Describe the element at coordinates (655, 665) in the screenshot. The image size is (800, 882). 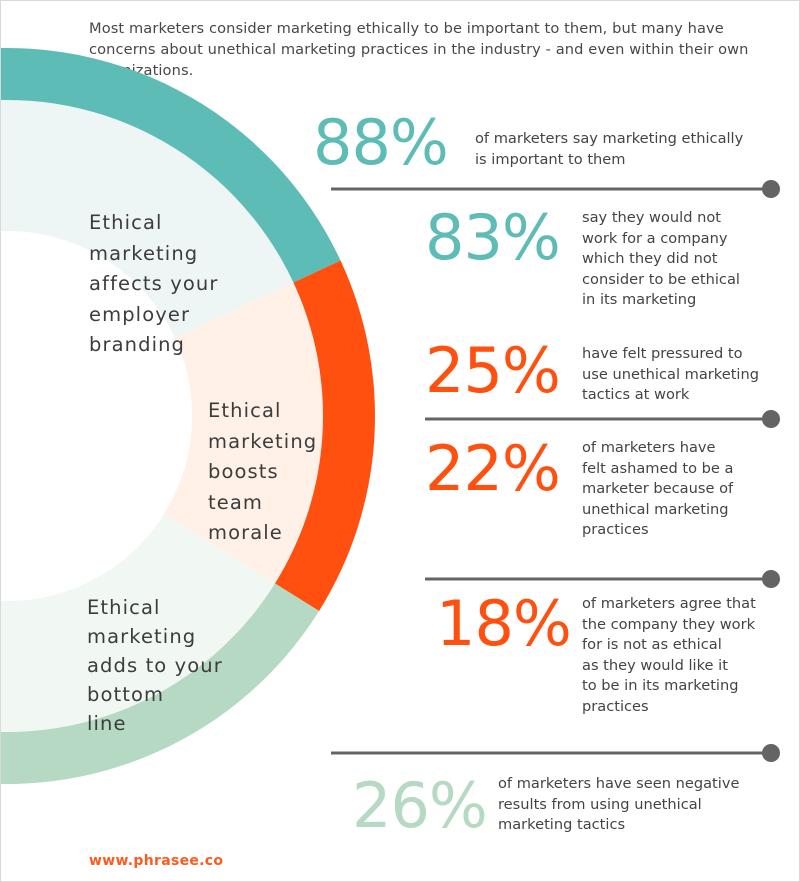
I see `stat-text-line: as they would like it` at that location.